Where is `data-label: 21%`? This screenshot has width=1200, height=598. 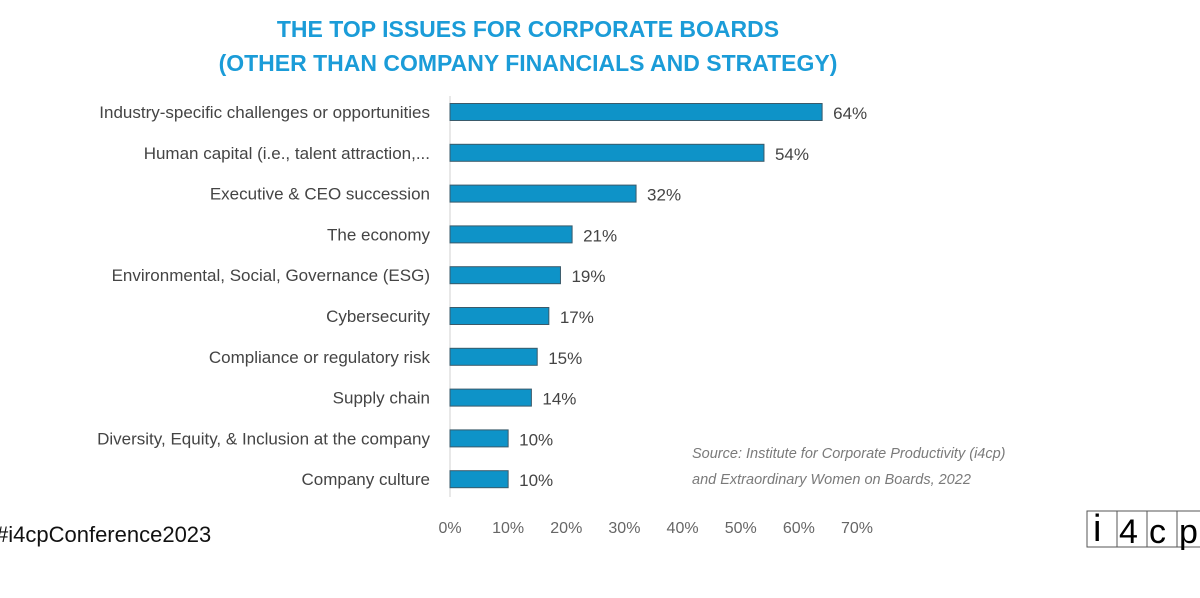 data-label: 21% is located at coordinates (600, 235).